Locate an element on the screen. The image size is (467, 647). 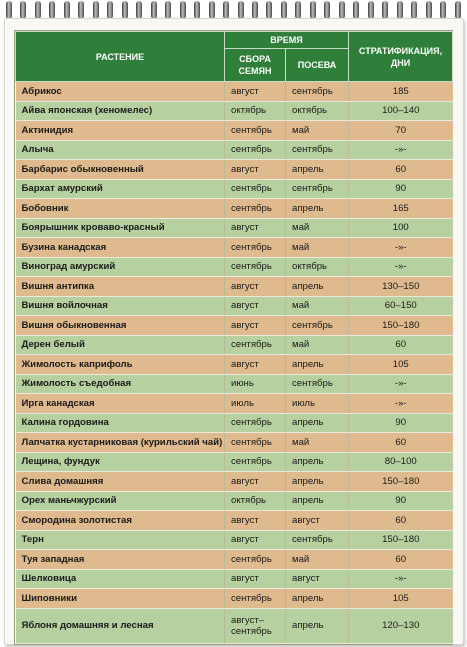
seed-collection-line: сентябрь is located at coordinates (251, 631).